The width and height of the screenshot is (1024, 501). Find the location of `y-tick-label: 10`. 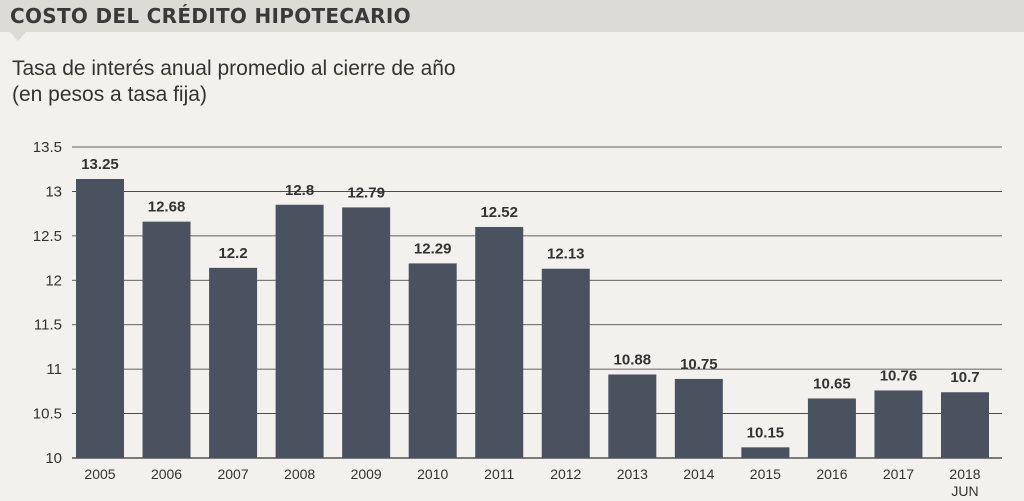

y-tick-label: 10 is located at coordinates (53, 458).